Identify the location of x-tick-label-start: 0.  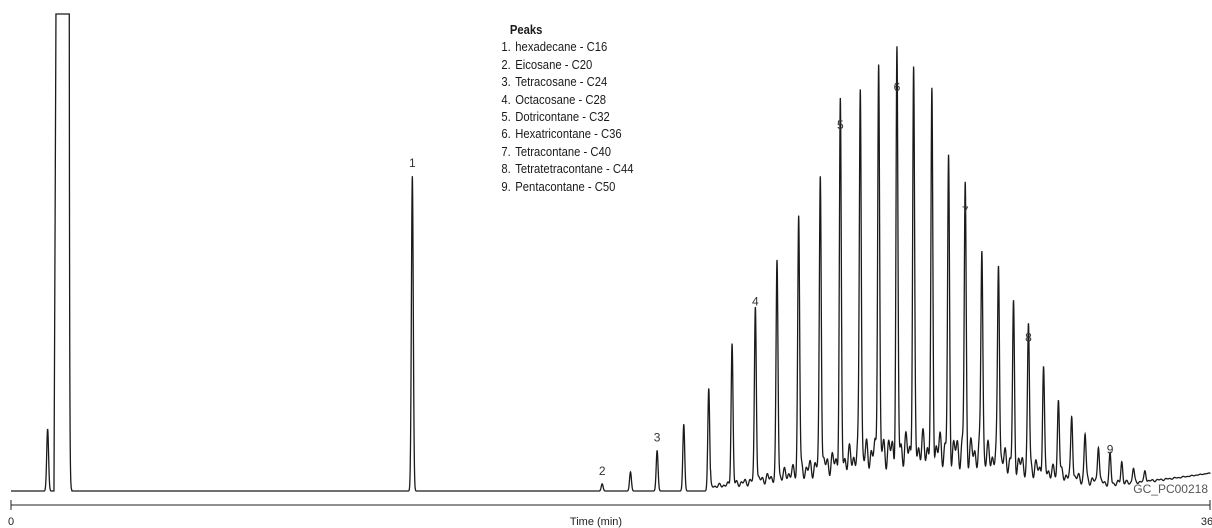
(11, 522).